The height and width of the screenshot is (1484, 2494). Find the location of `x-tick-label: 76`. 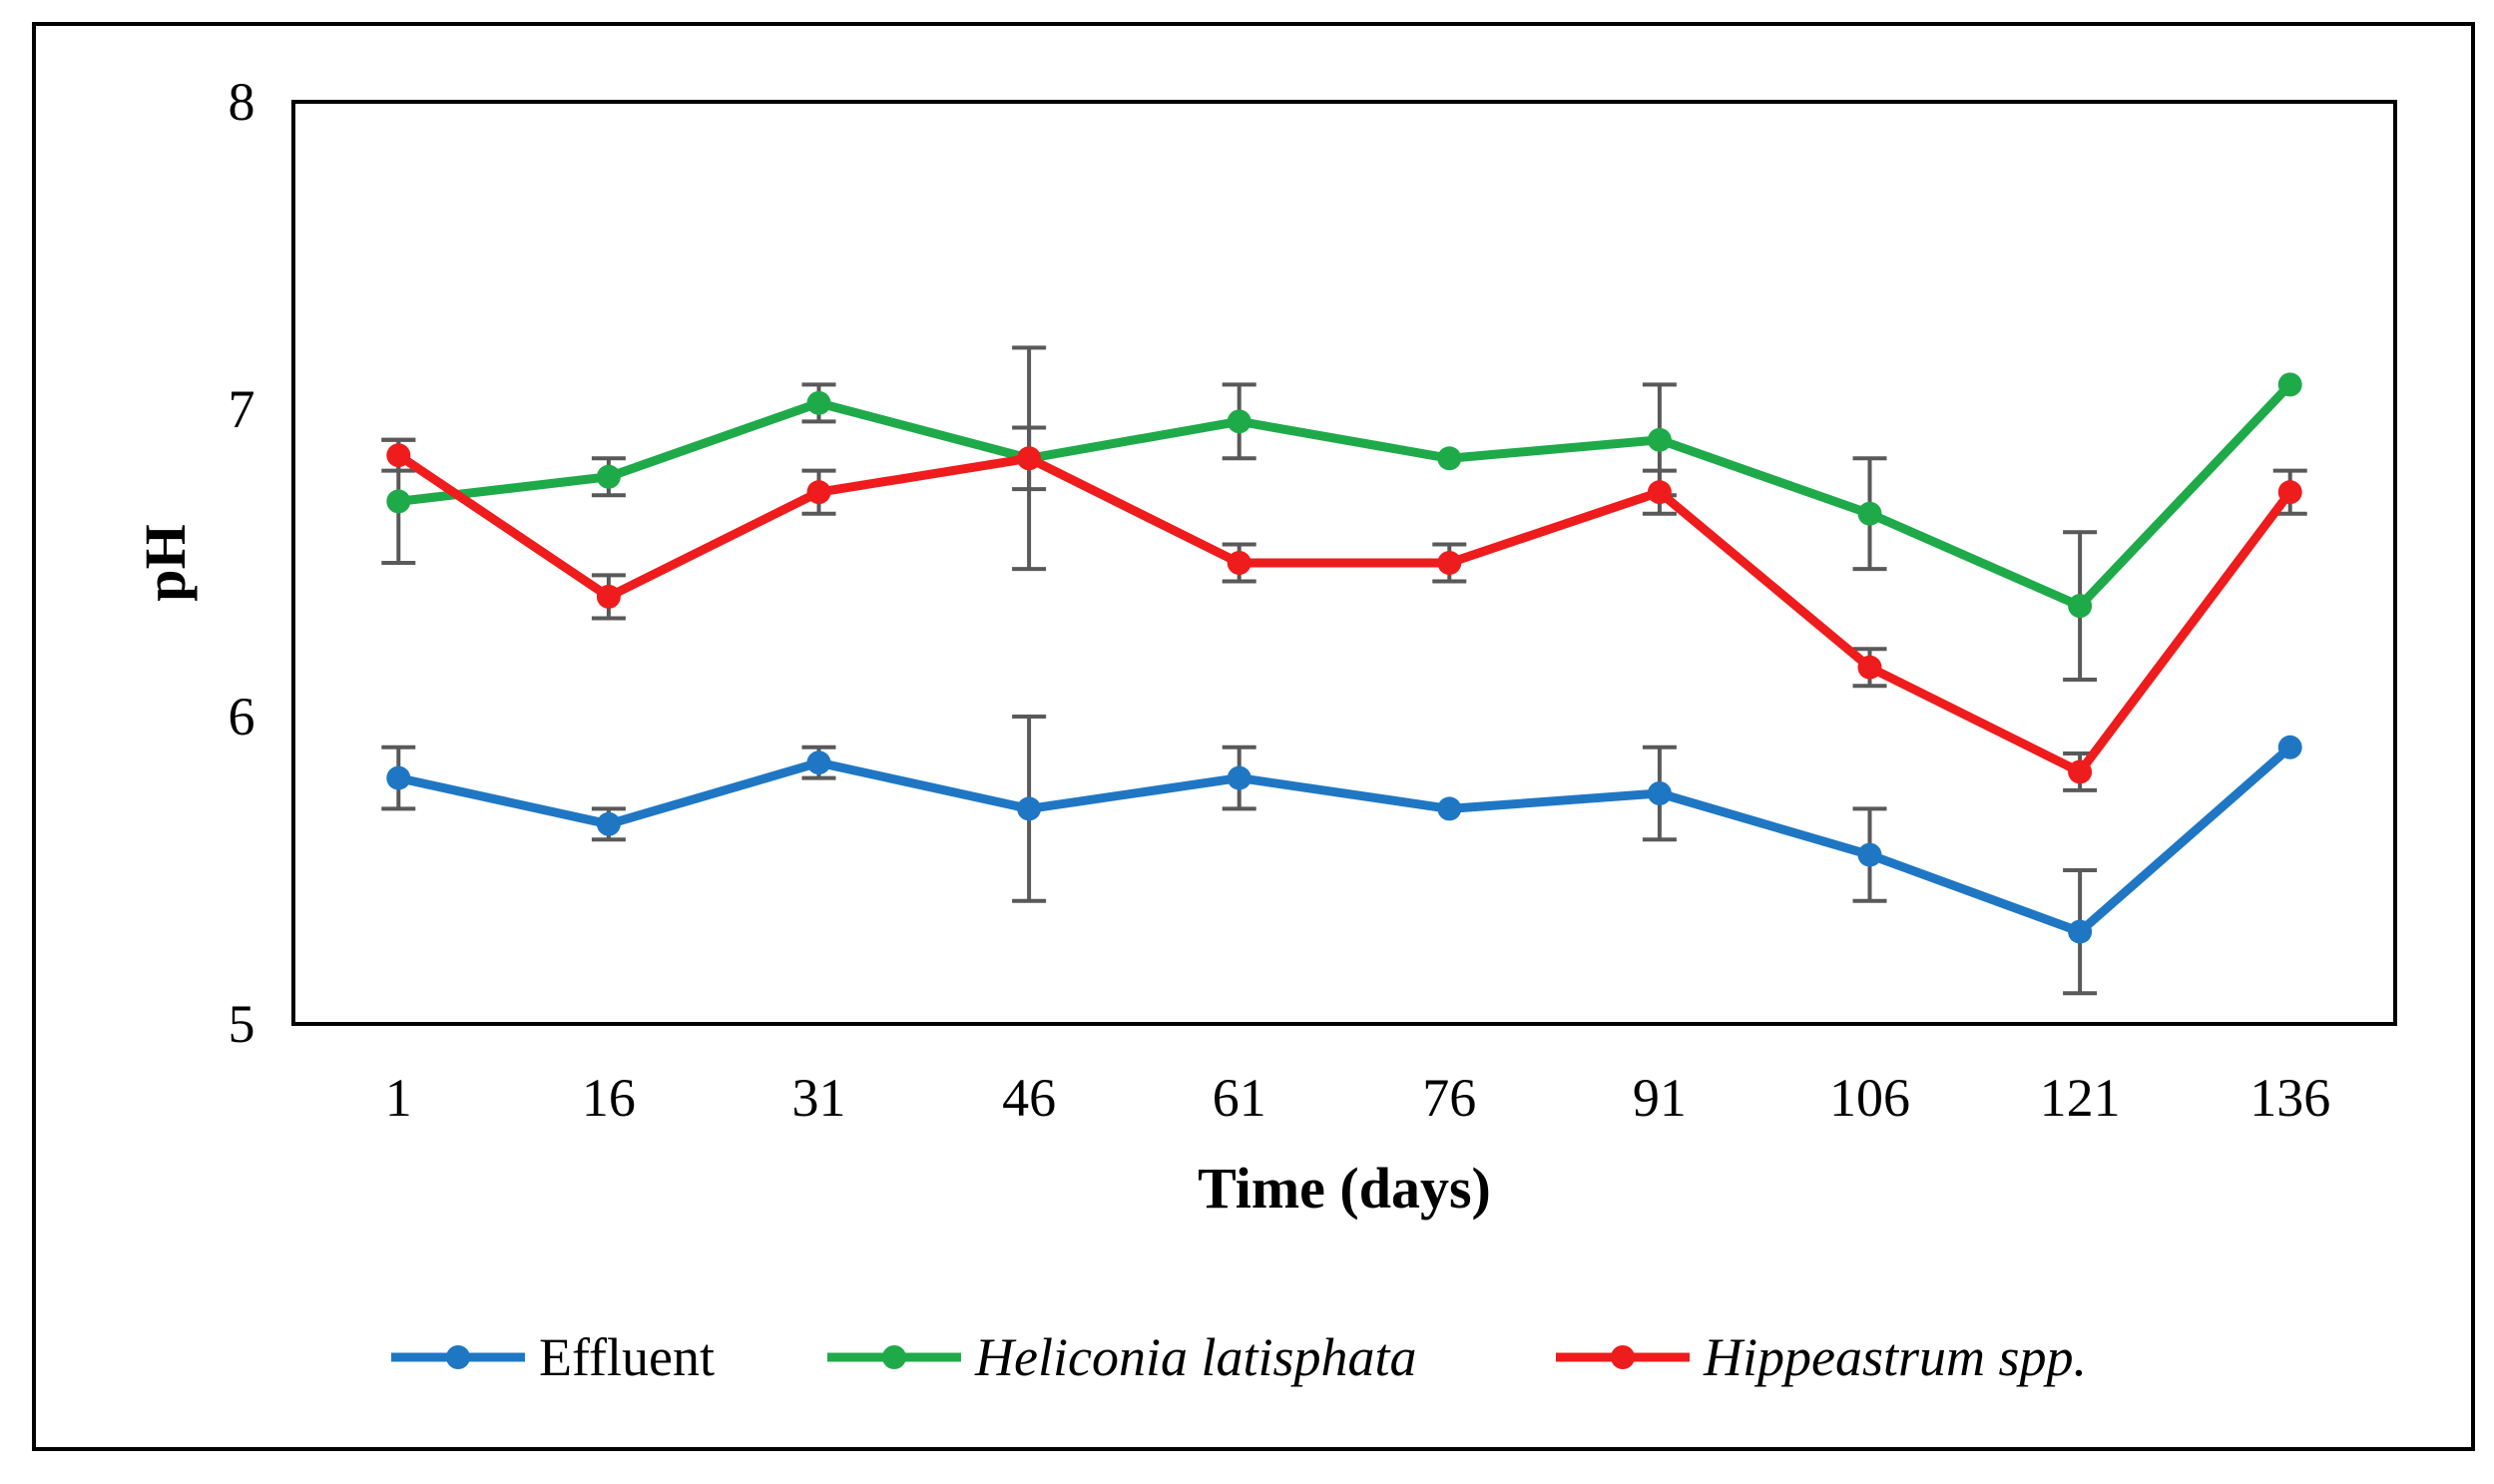

x-tick-label: 76 is located at coordinates (1449, 1098).